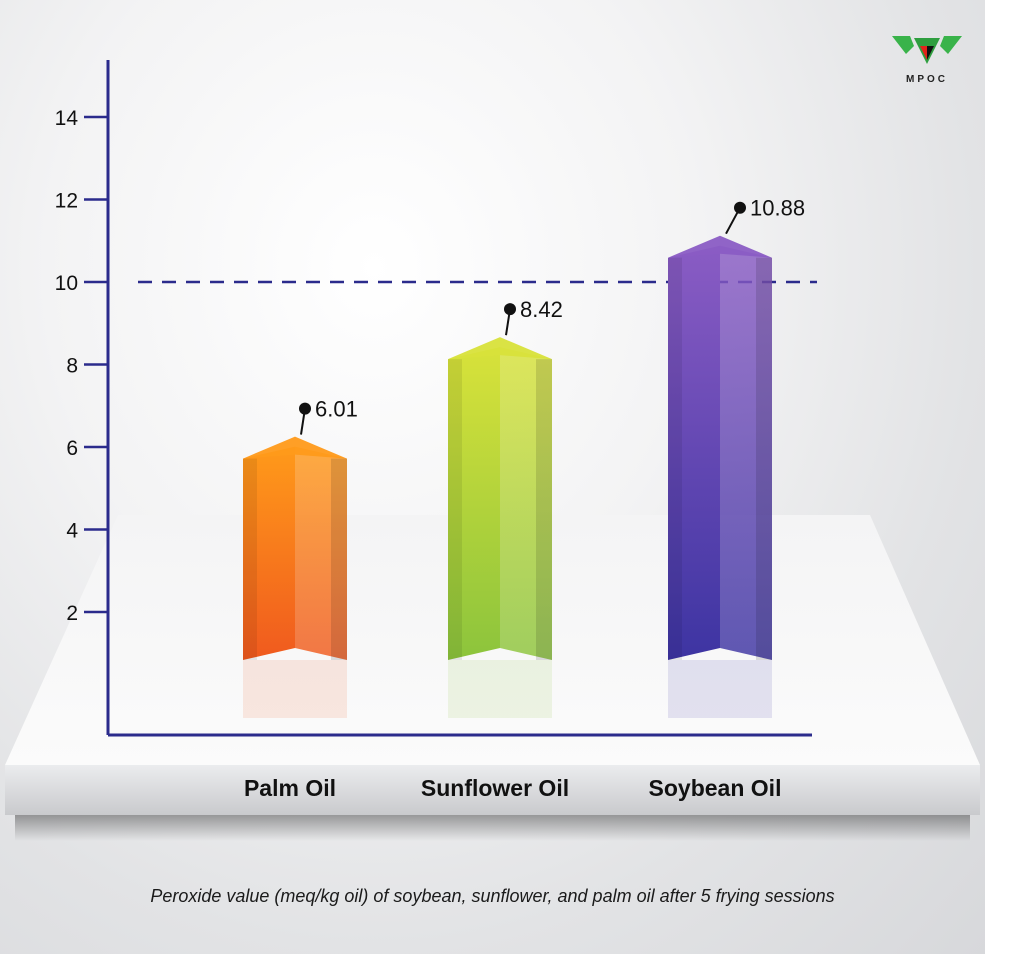  What do you see at coordinates (290, 788) in the screenshot?
I see `category-label-palm: Palm Oil` at bounding box center [290, 788].